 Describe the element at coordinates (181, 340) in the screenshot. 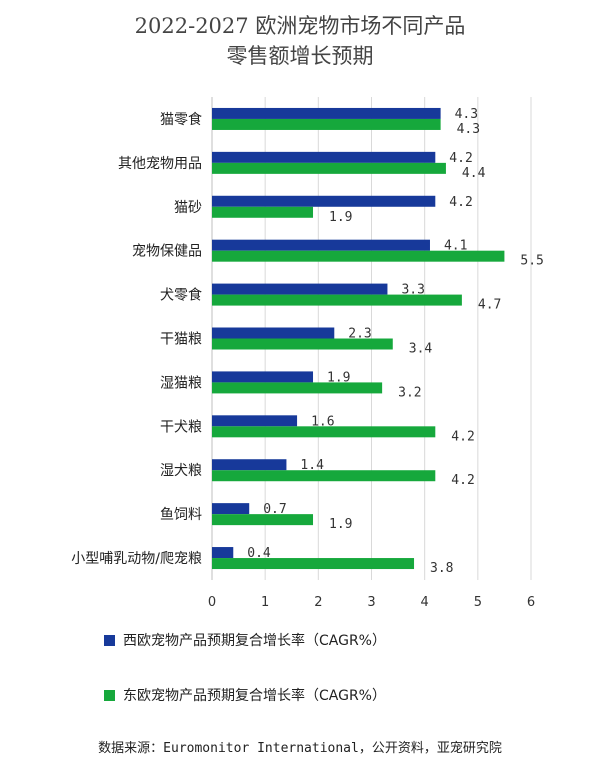

I see `category-label: 干猫粮` at that location.